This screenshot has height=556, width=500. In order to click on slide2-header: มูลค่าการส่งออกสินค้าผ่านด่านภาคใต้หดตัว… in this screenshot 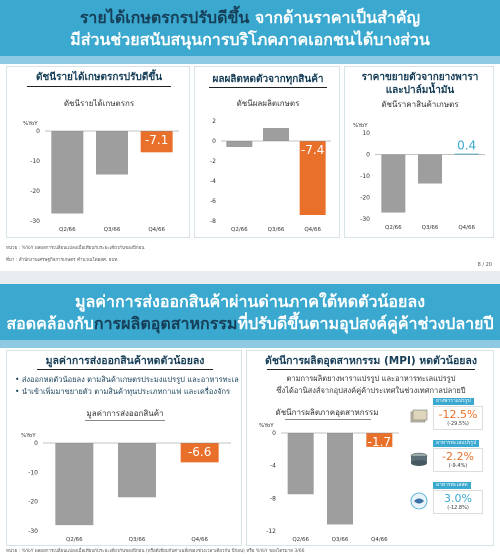, I will do `click(250, 312)`.